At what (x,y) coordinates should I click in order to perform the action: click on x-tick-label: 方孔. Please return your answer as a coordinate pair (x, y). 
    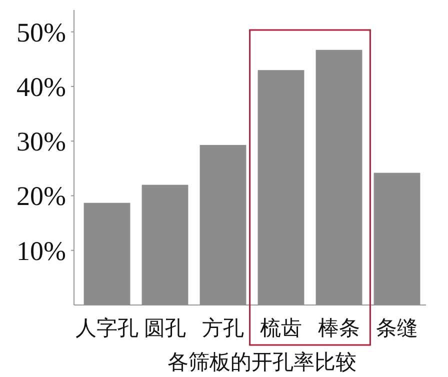
    Looking at the image, I should click on (223, 328).